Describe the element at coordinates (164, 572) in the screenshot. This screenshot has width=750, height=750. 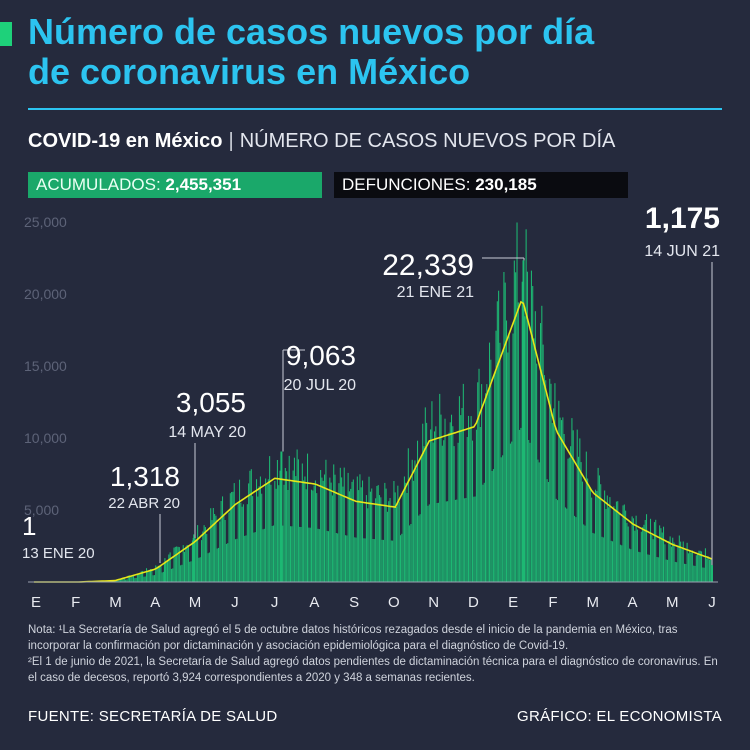
I see `annotated-case-bar` at that location.